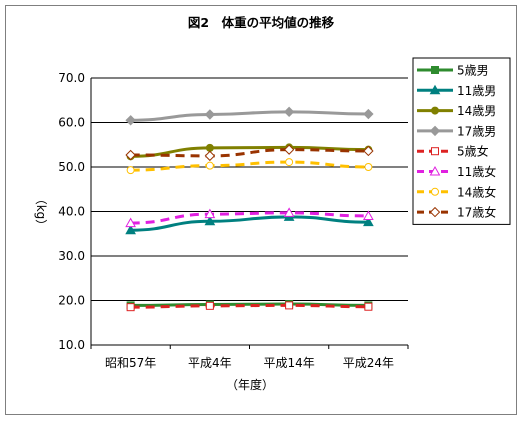 The width and height of the screenshot is (523, 421). I want to click on x-tick-label: 平成4年, so click(210, 363).